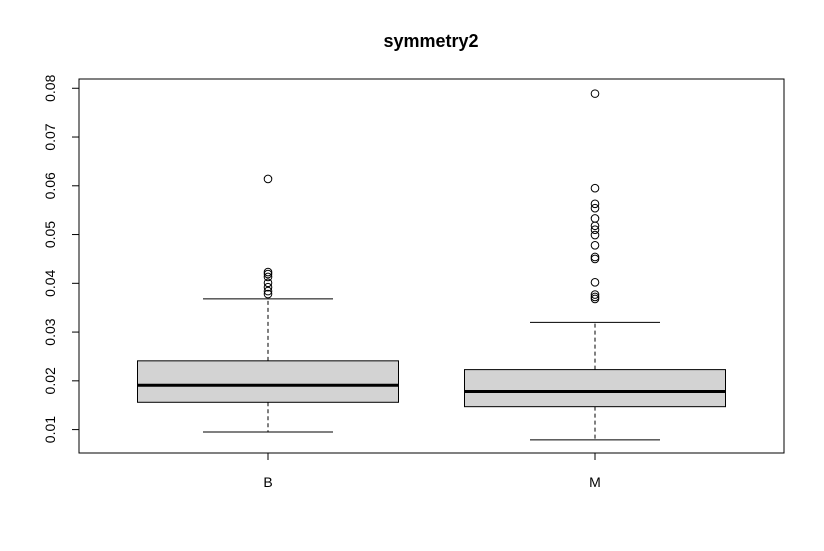 The height and width of the screenshot is (551, 824). Describe the element at coordinates (267, 482) in the screenshot. I see `x-tick-label: B` at that location.